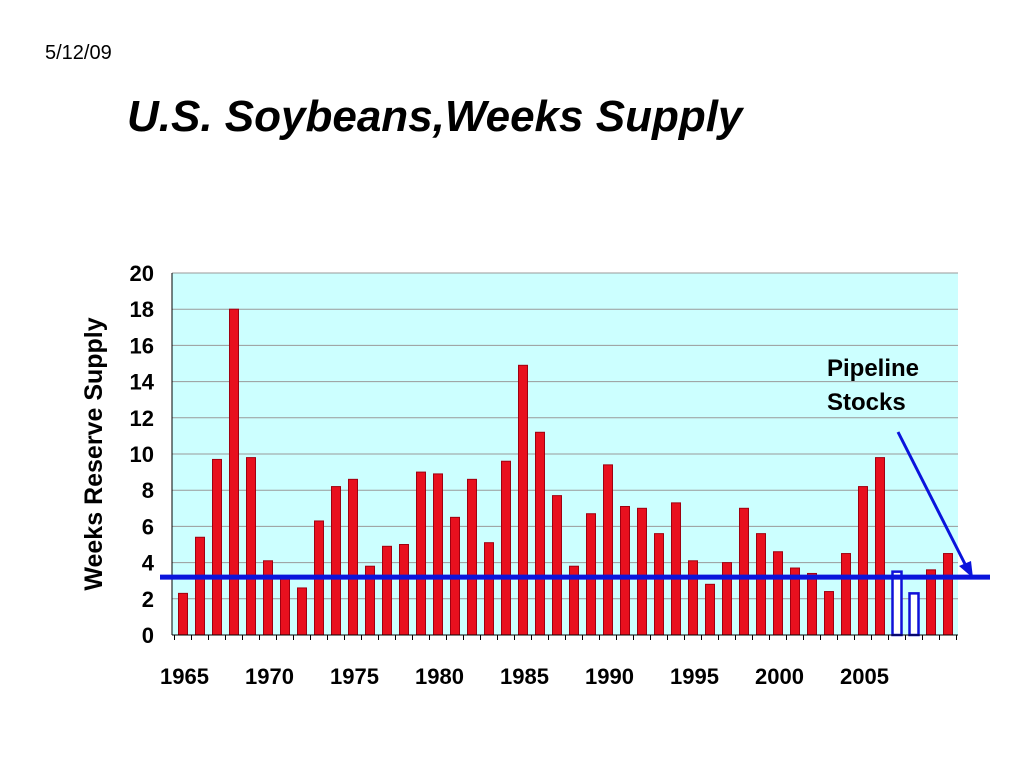 This screenshot has width=1024, height=768. What do you see at coordinates (609, 676) in the screenshot?
I see `x-tick-label: 1990` at bounding box center [609, 676].